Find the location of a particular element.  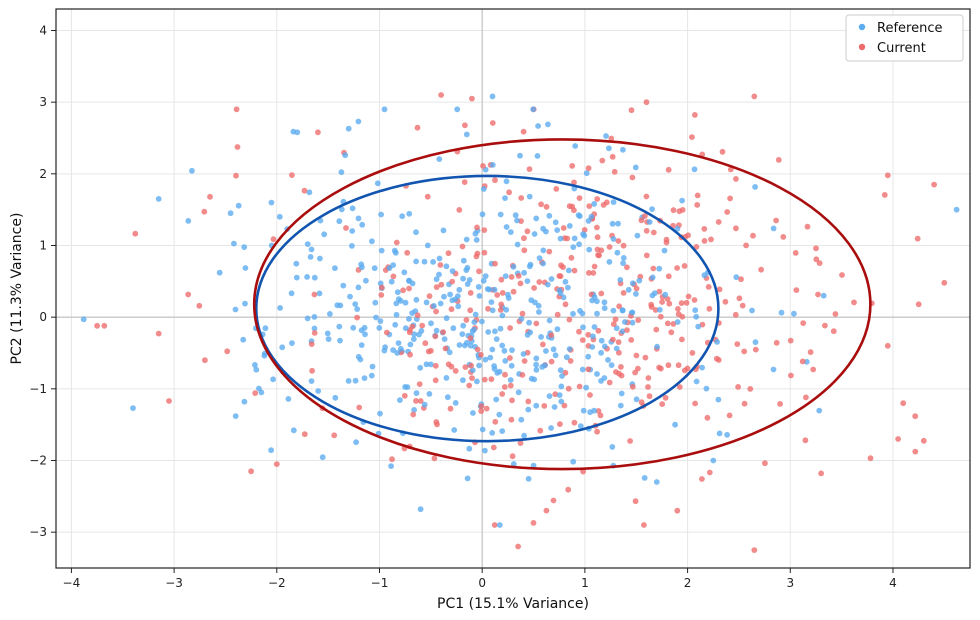

y-tick-label: 3 is located at coordinates (43, 102).